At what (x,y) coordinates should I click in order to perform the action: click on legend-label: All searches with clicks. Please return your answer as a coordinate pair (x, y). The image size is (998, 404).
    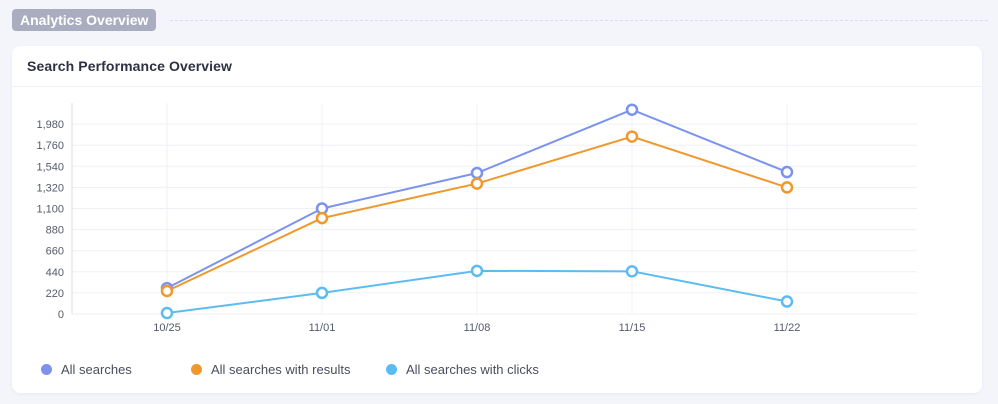
    Looking at the image, I should click on (472, 369).